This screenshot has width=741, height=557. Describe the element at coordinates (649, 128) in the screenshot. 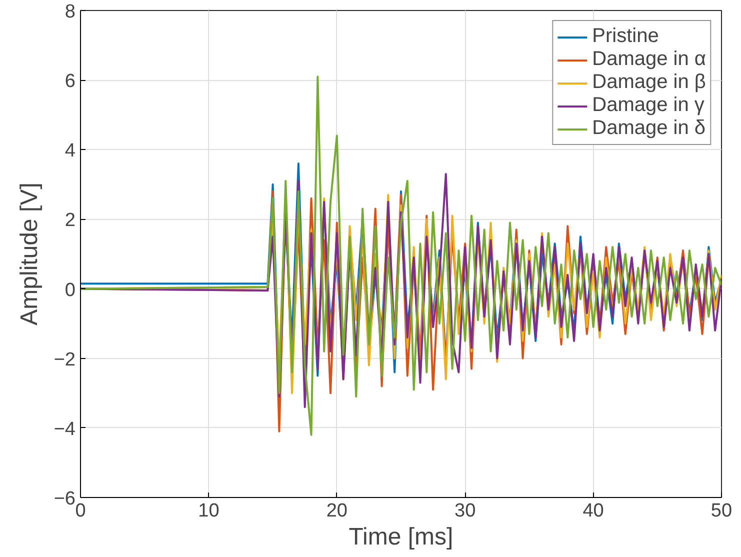

I see `legend-label: Damage in δ` at that location.